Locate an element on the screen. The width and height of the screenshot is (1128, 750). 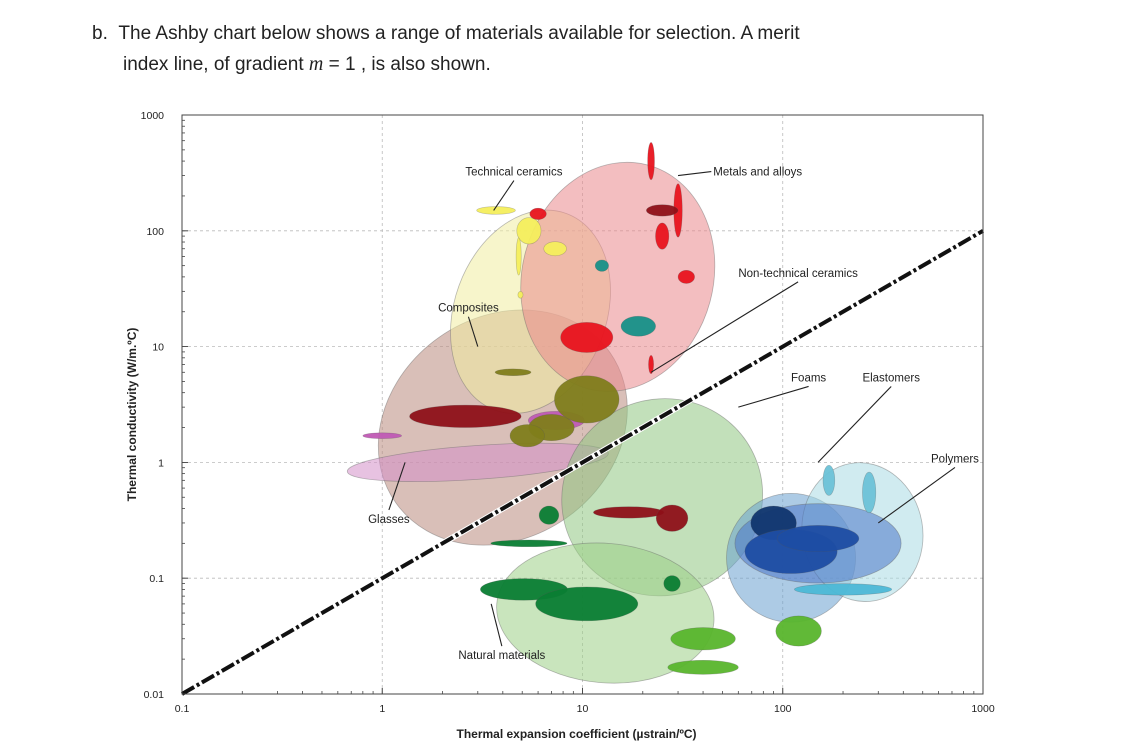
annotation-composites: Composites is located at coordinates (468, 309).